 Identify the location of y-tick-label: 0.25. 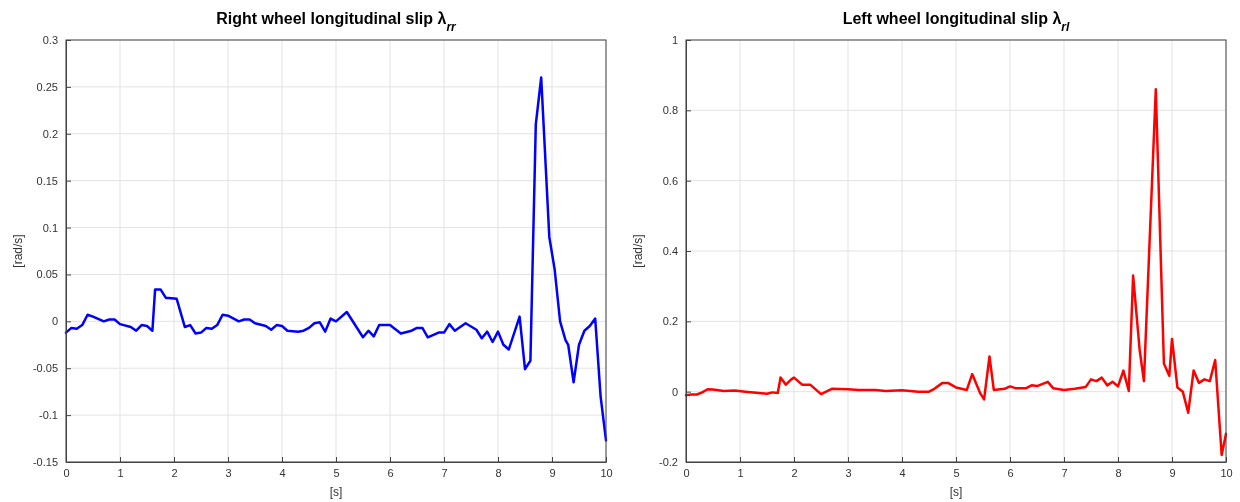
(47, 86).